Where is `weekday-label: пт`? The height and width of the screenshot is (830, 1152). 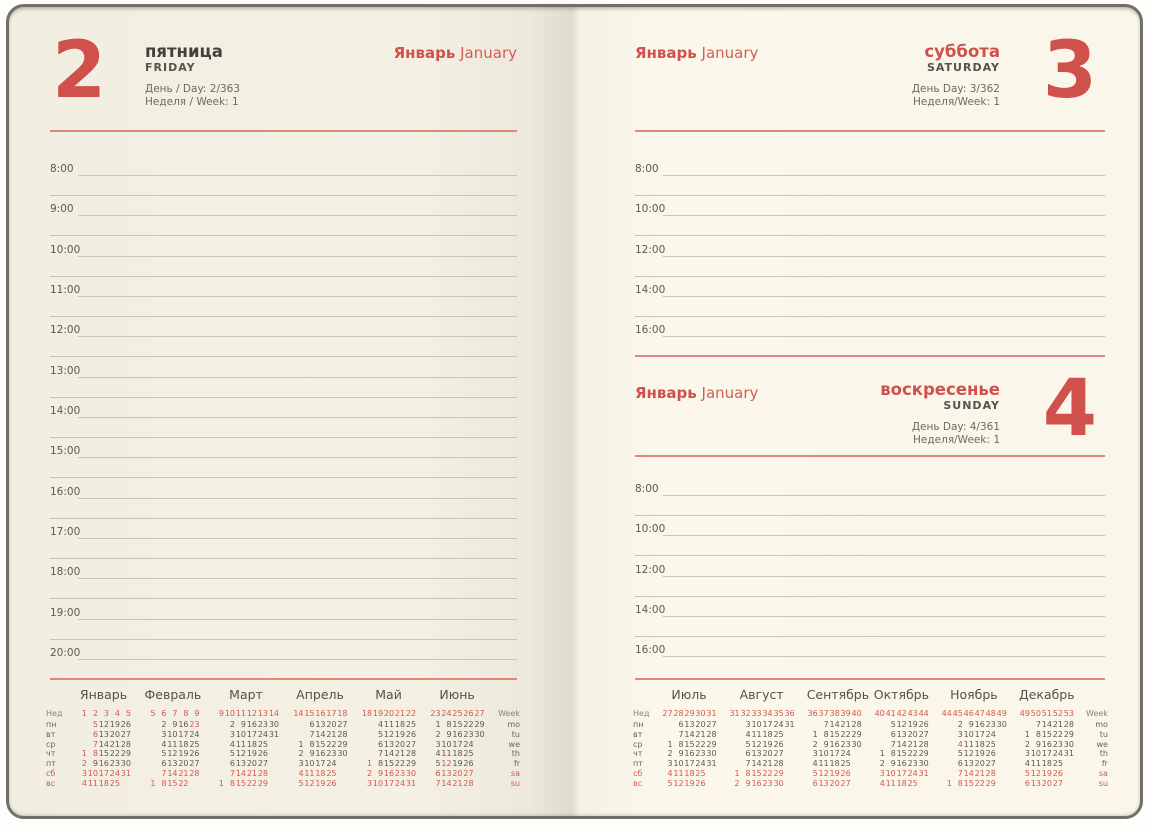 weekday-label: пт is located at coordinates (51, 764).